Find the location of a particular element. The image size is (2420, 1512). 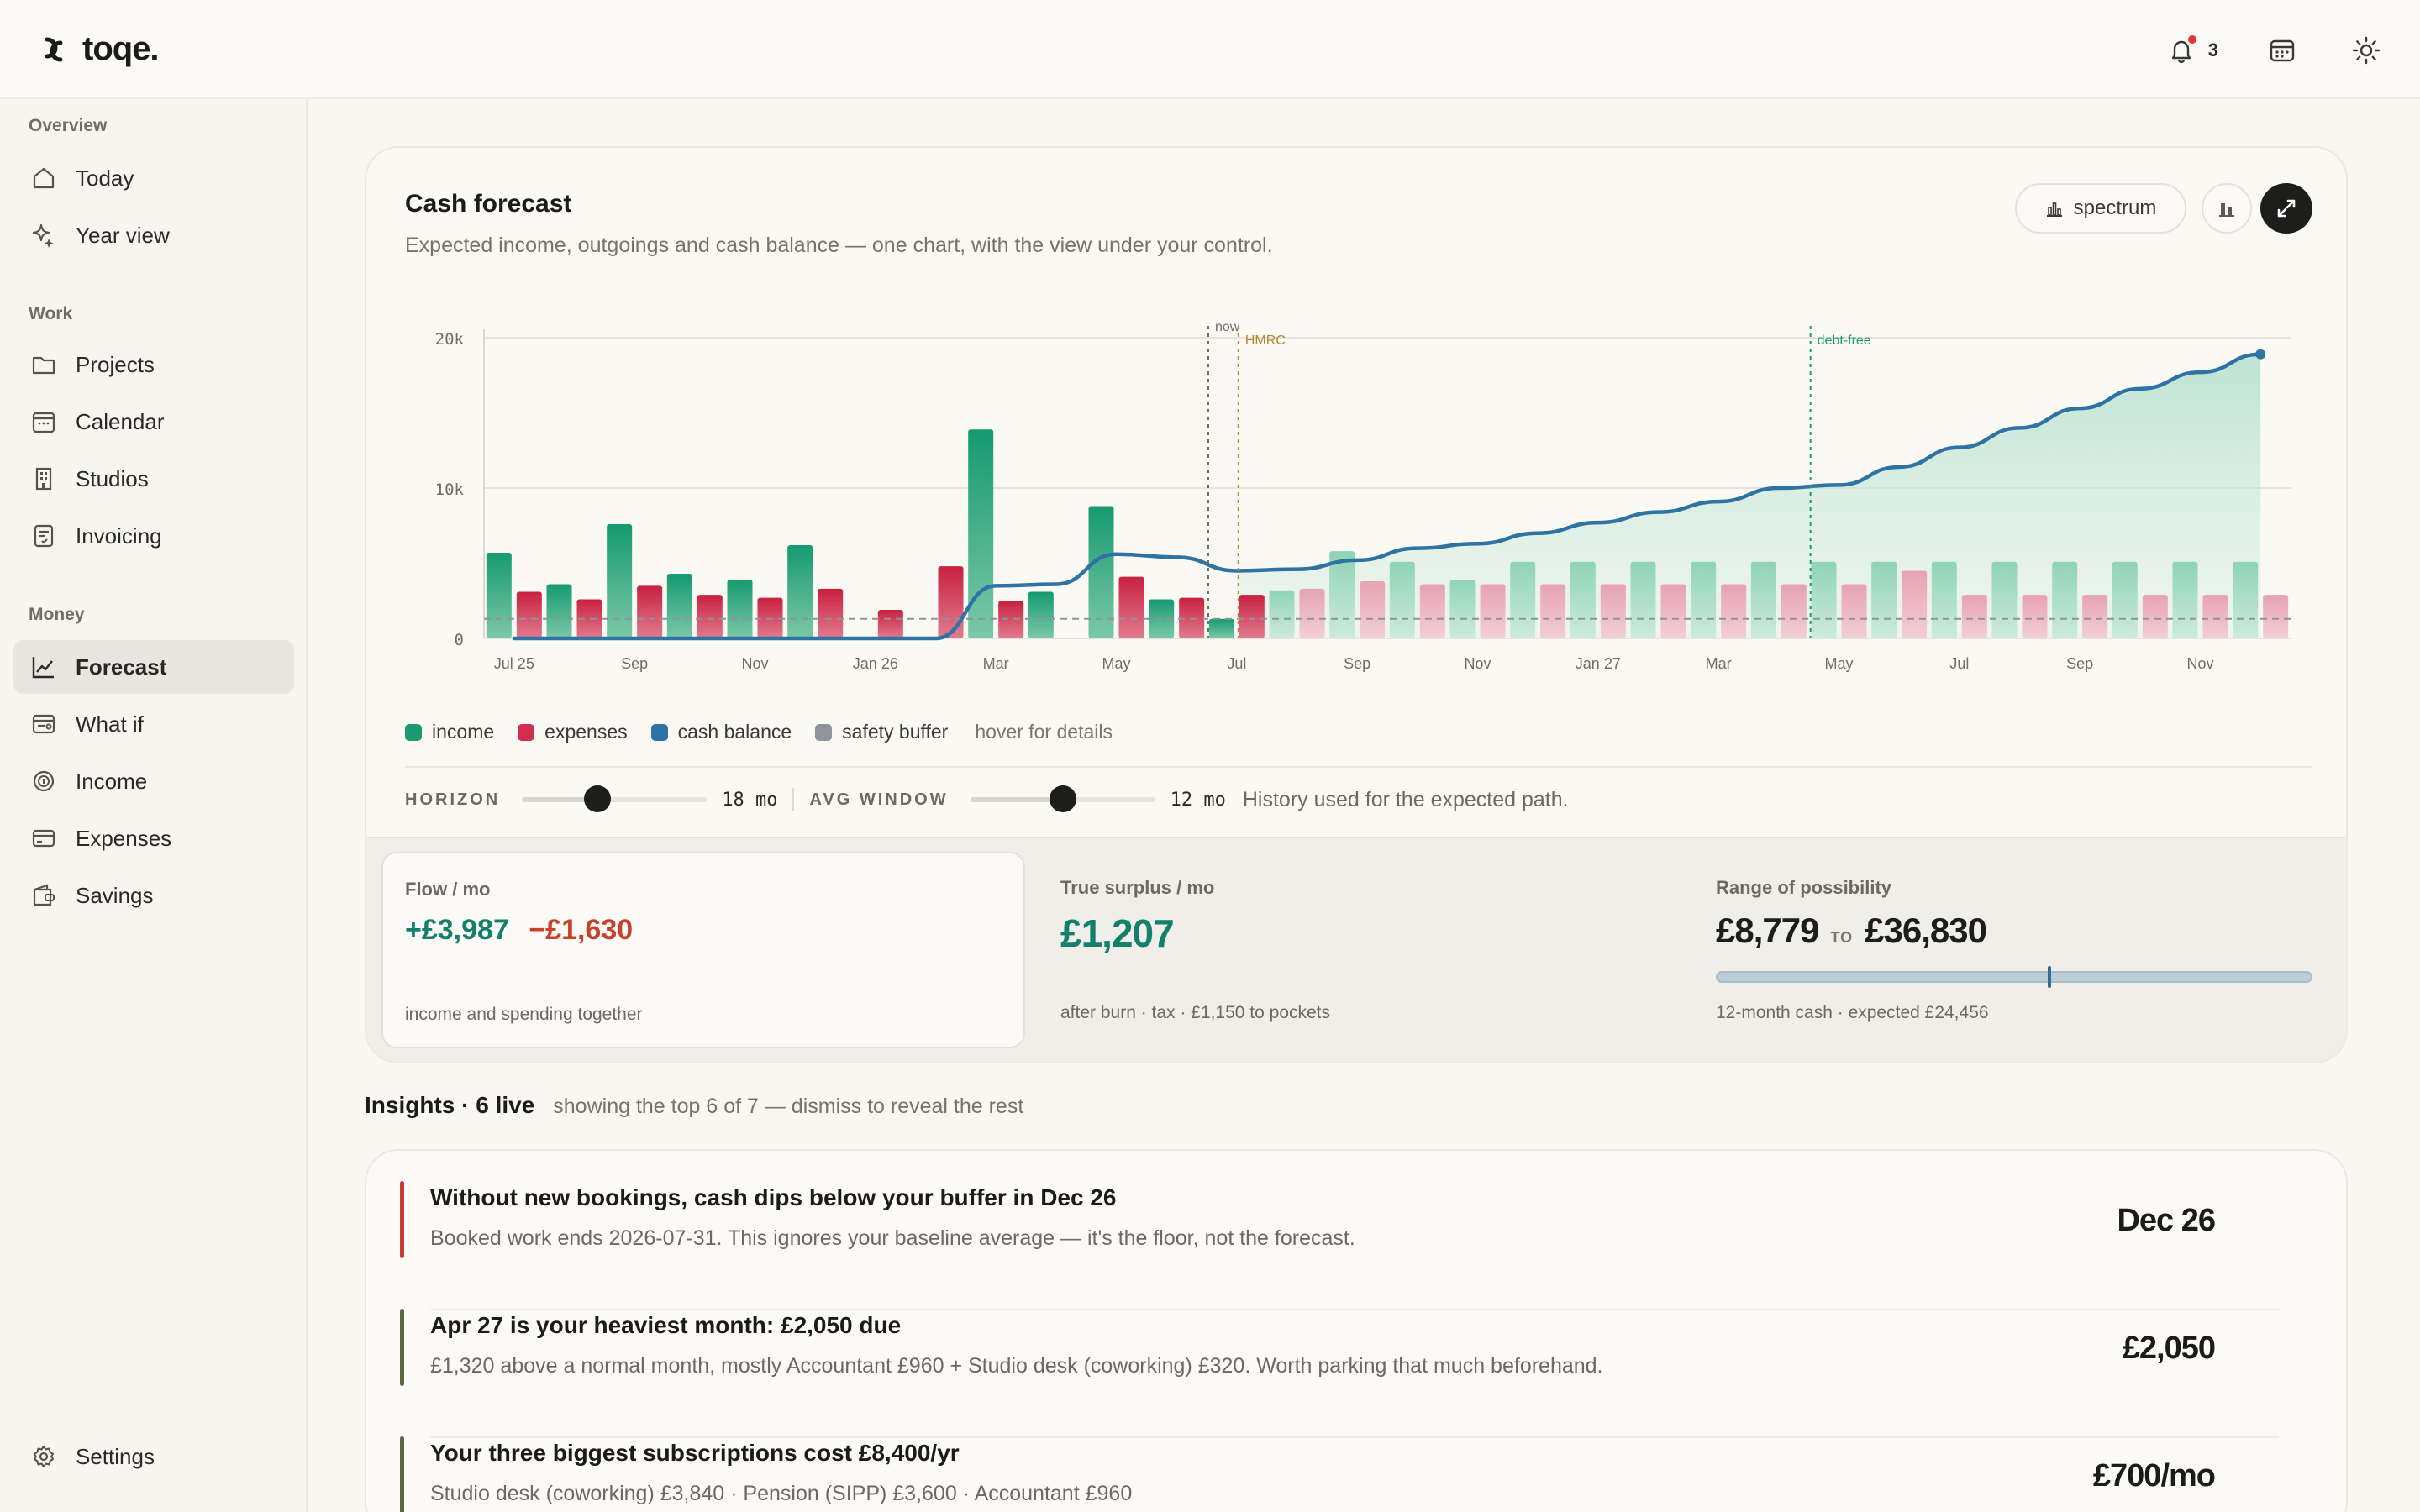

building-icon is located at coordinates (43, 479).